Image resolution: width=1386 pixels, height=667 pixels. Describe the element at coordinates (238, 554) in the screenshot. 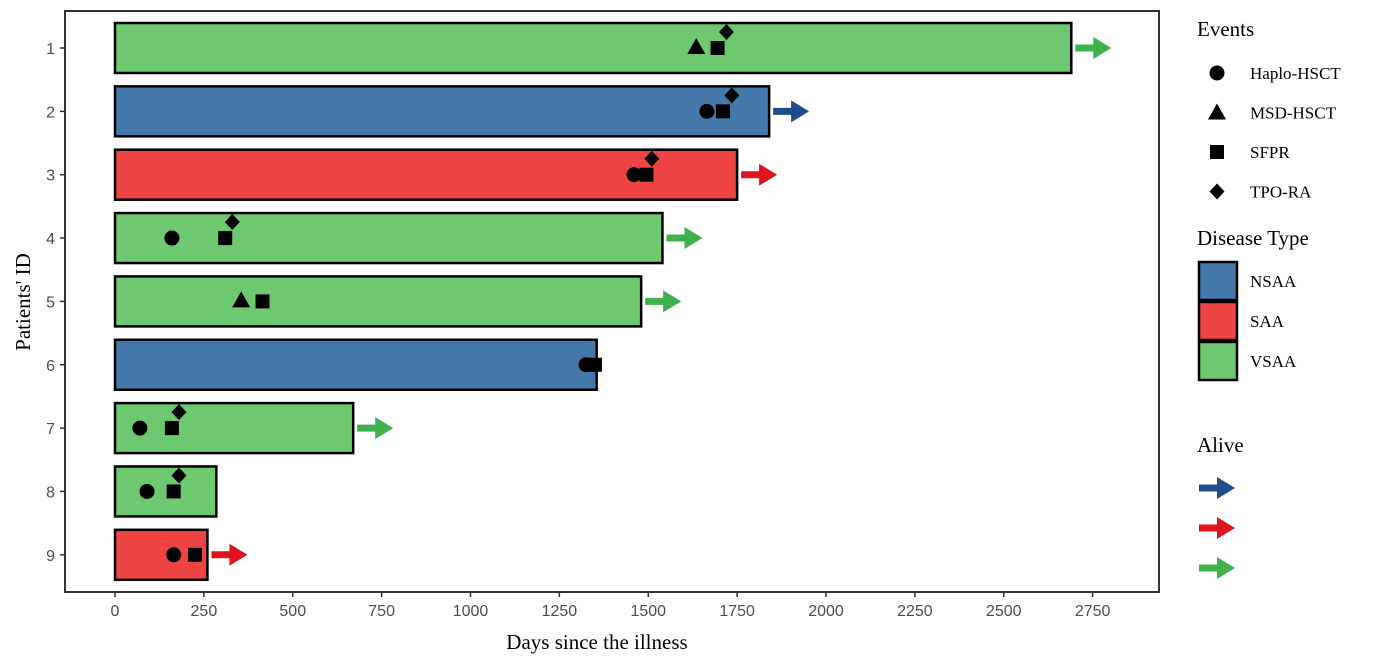

I see `alive-arrow-patient-9-head` at that location.